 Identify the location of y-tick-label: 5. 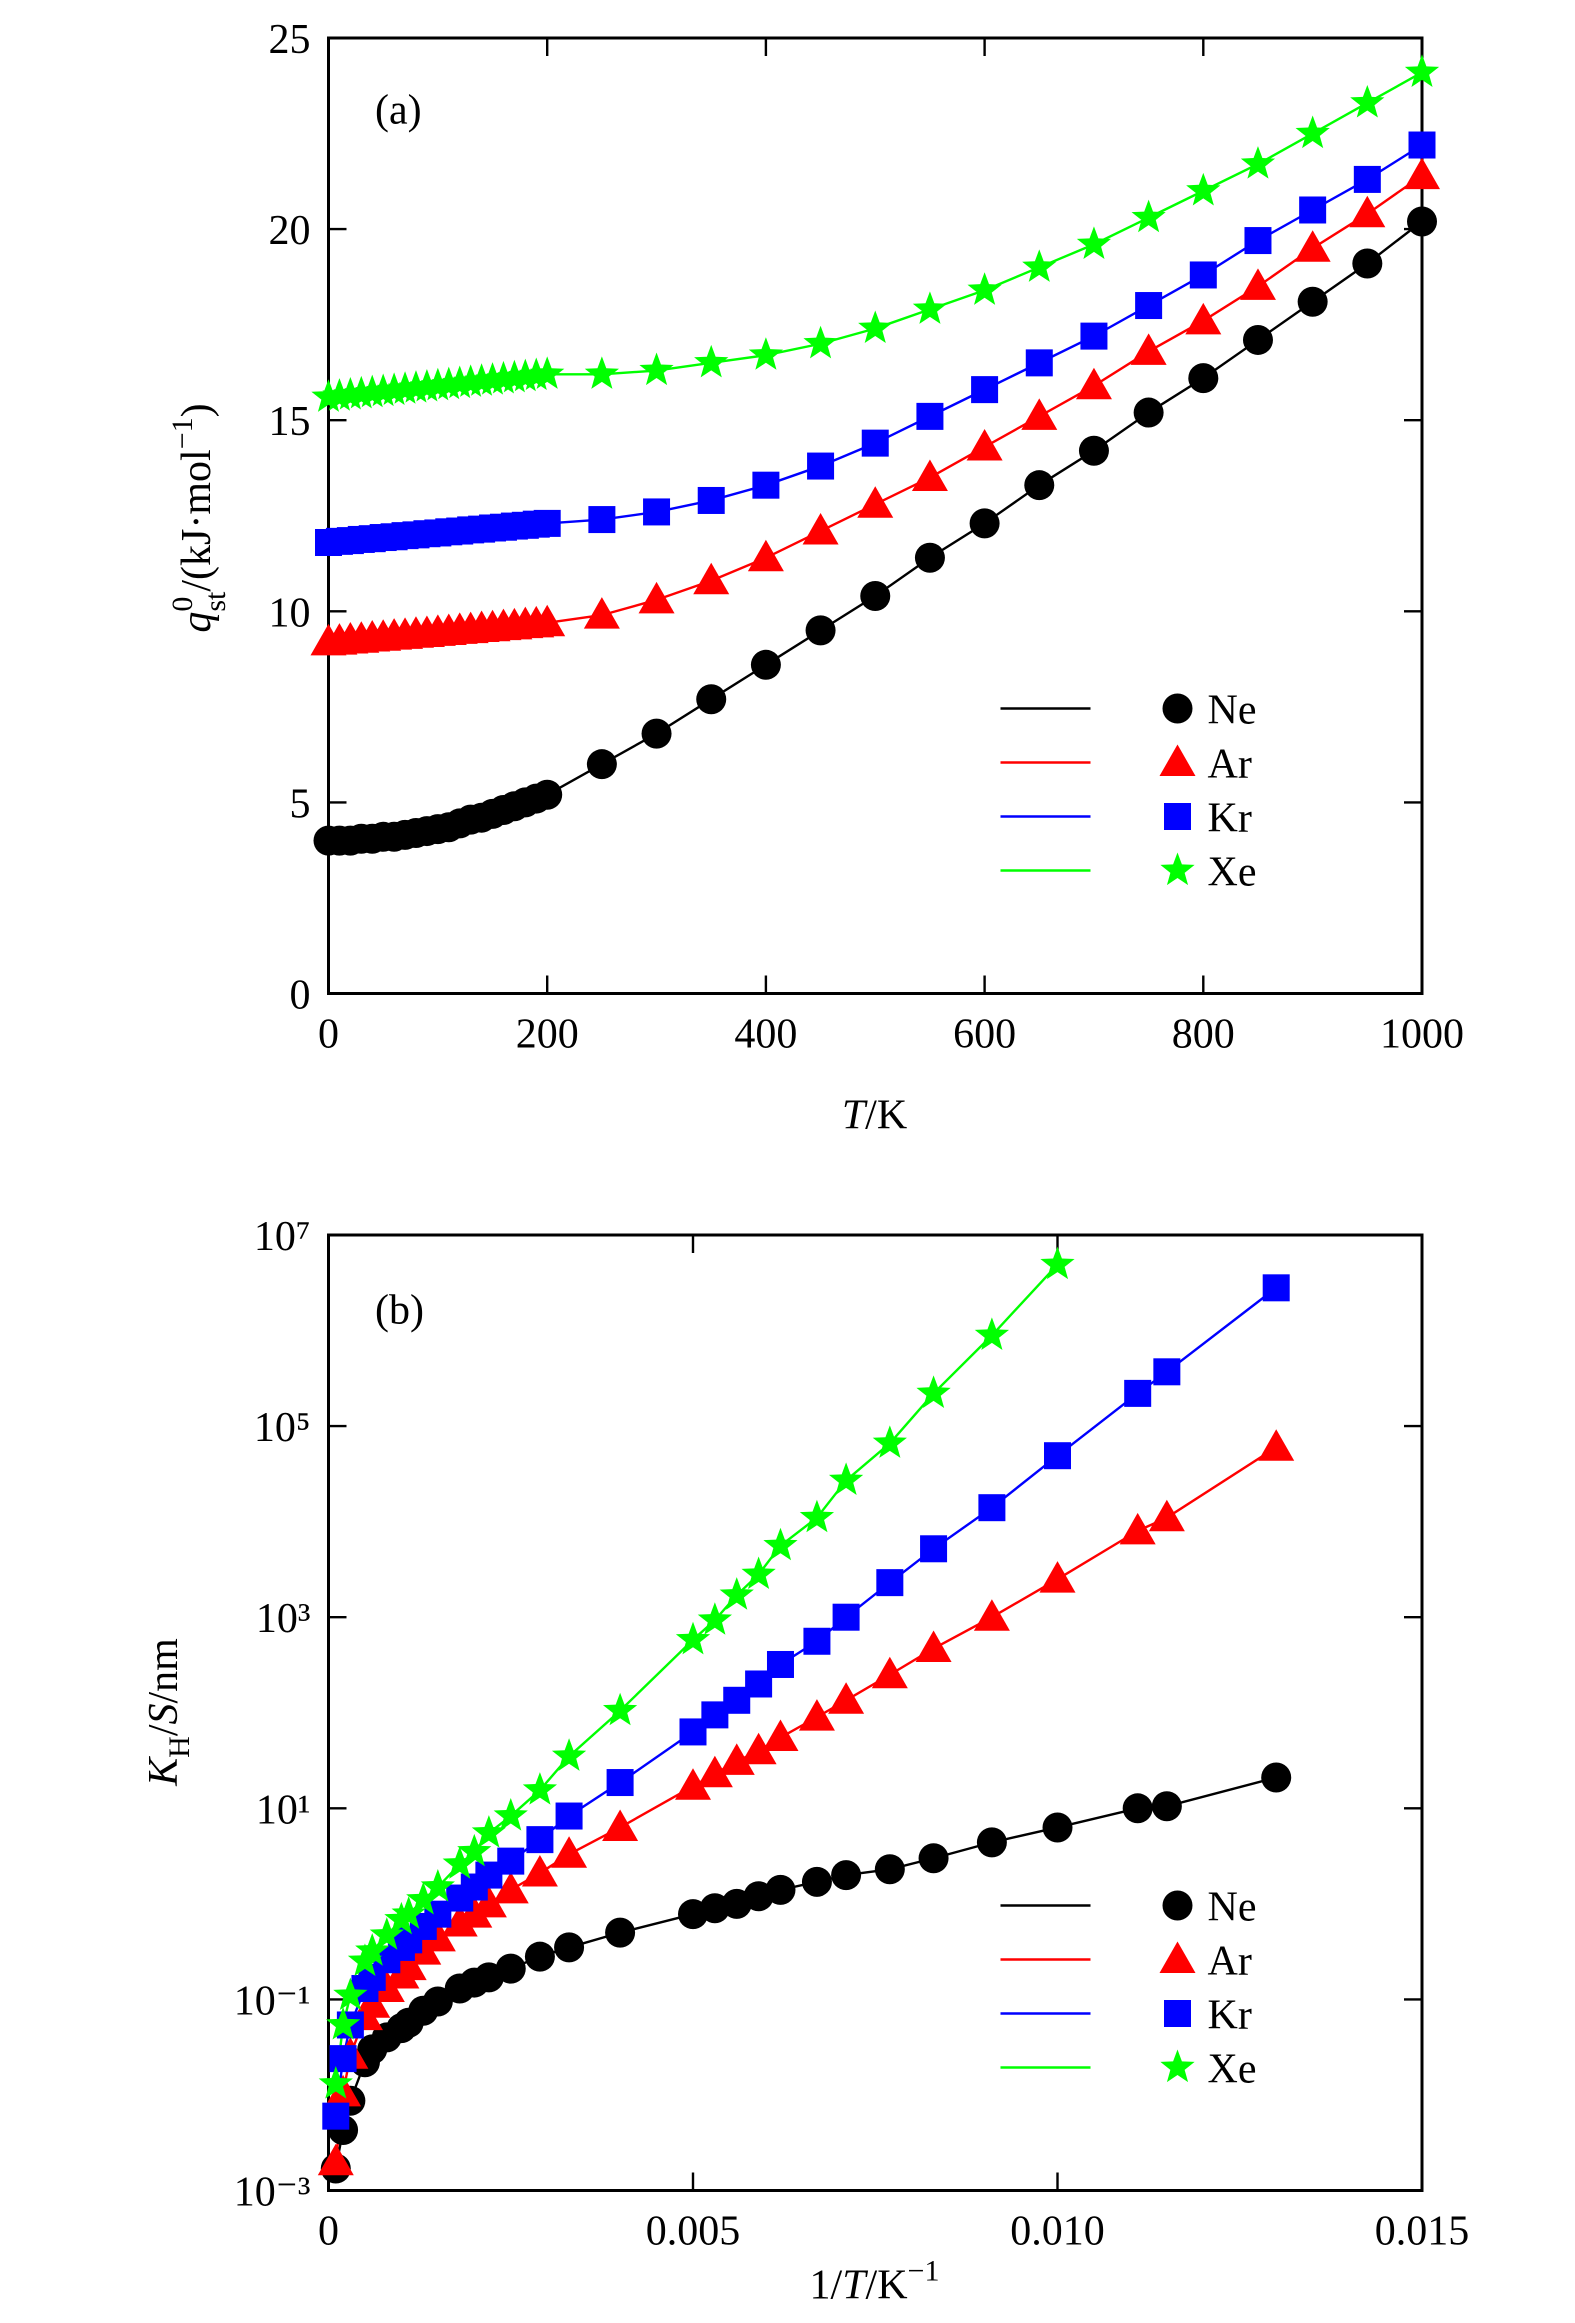
(300, 804).